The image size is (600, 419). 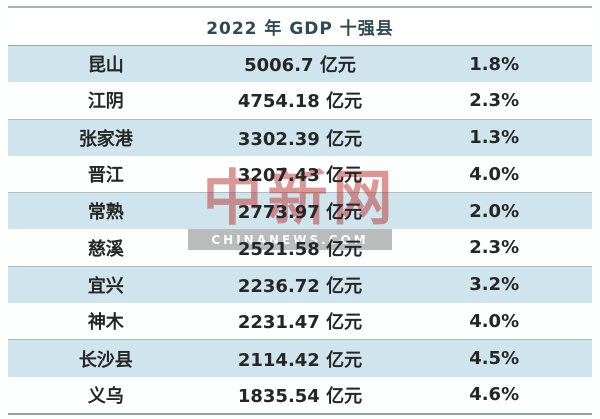 I want to click on county-name-cell: 长沙县, so click(x=105, y=360).